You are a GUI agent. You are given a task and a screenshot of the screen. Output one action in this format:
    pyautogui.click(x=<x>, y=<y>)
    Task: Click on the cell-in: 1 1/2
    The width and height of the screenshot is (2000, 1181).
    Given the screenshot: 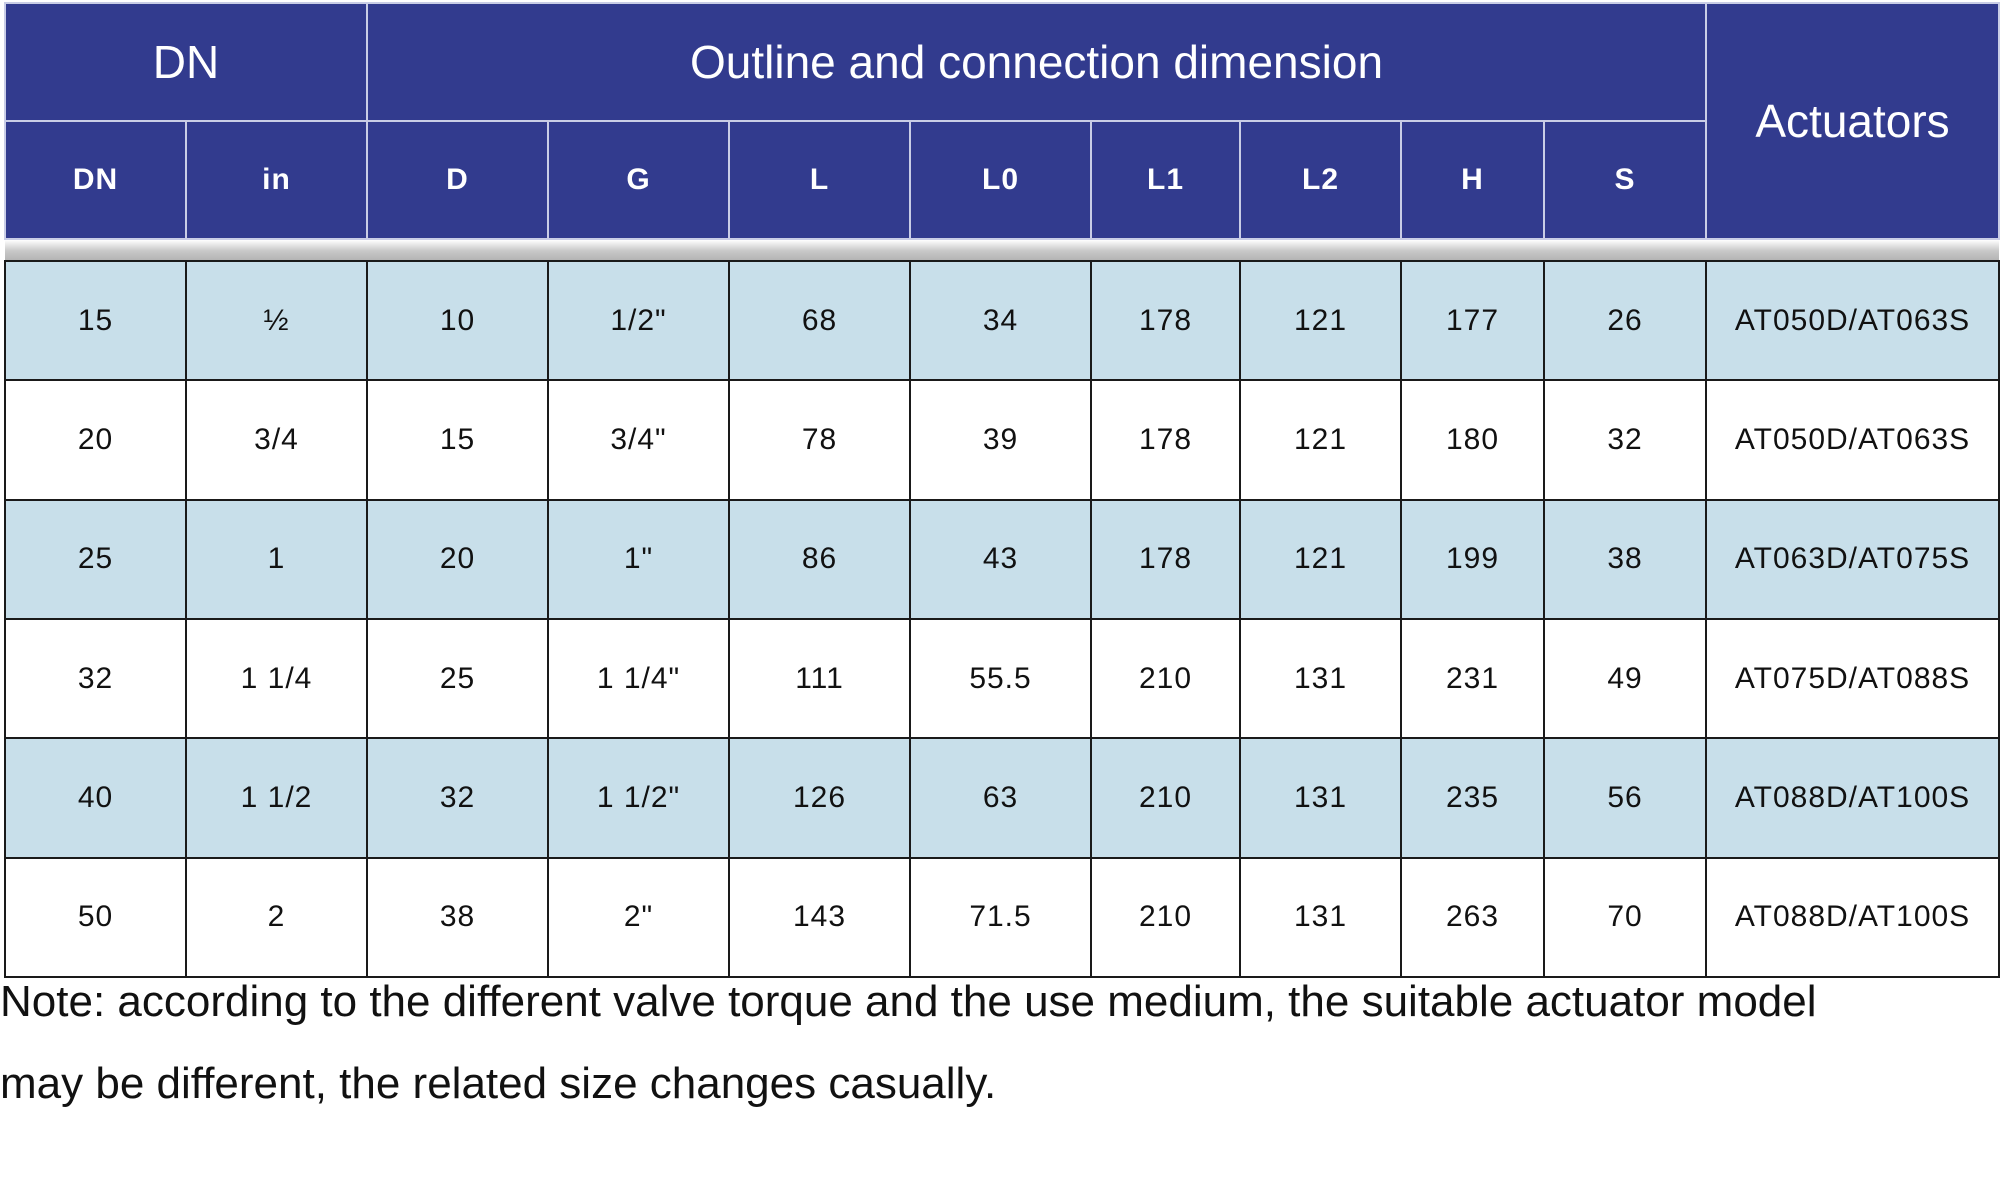 What is the action you would take?
    pyautogui.click(x=276, y=798)
    